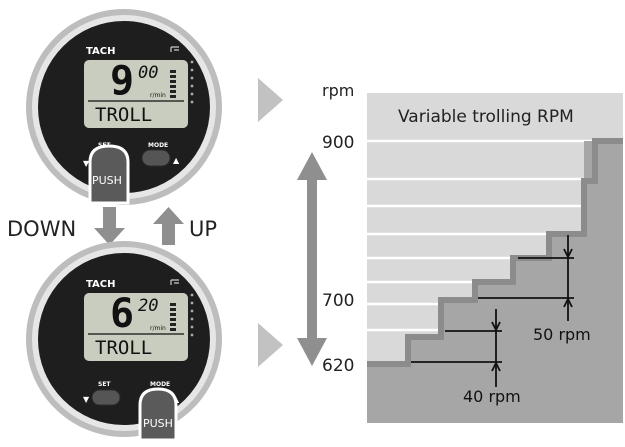 The width and height of the screenshot is (625, 447). What do you see at coordinates (312, 259) in the screenshot?
I see `range-double-arrow-icon` at bounding box center [312, 259].